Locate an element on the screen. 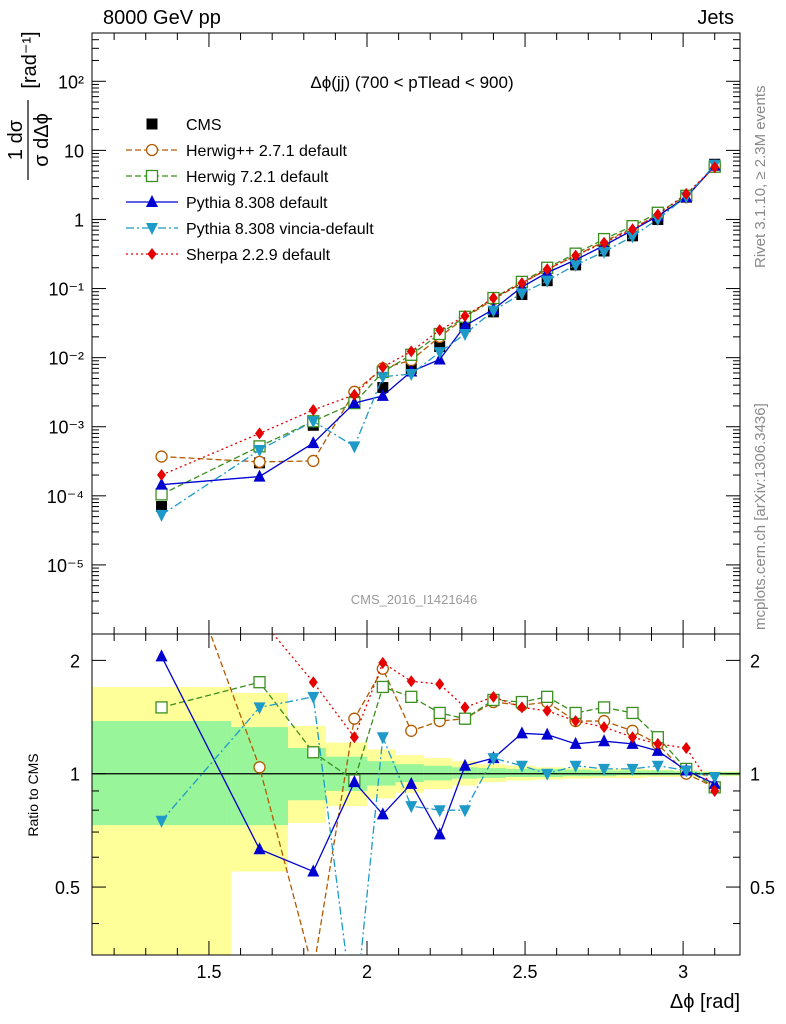 The width and height of the screenshot is (786, 1024). analysis-watermark: CMS_2016_I1421646 is located at coordinates (414, 599).